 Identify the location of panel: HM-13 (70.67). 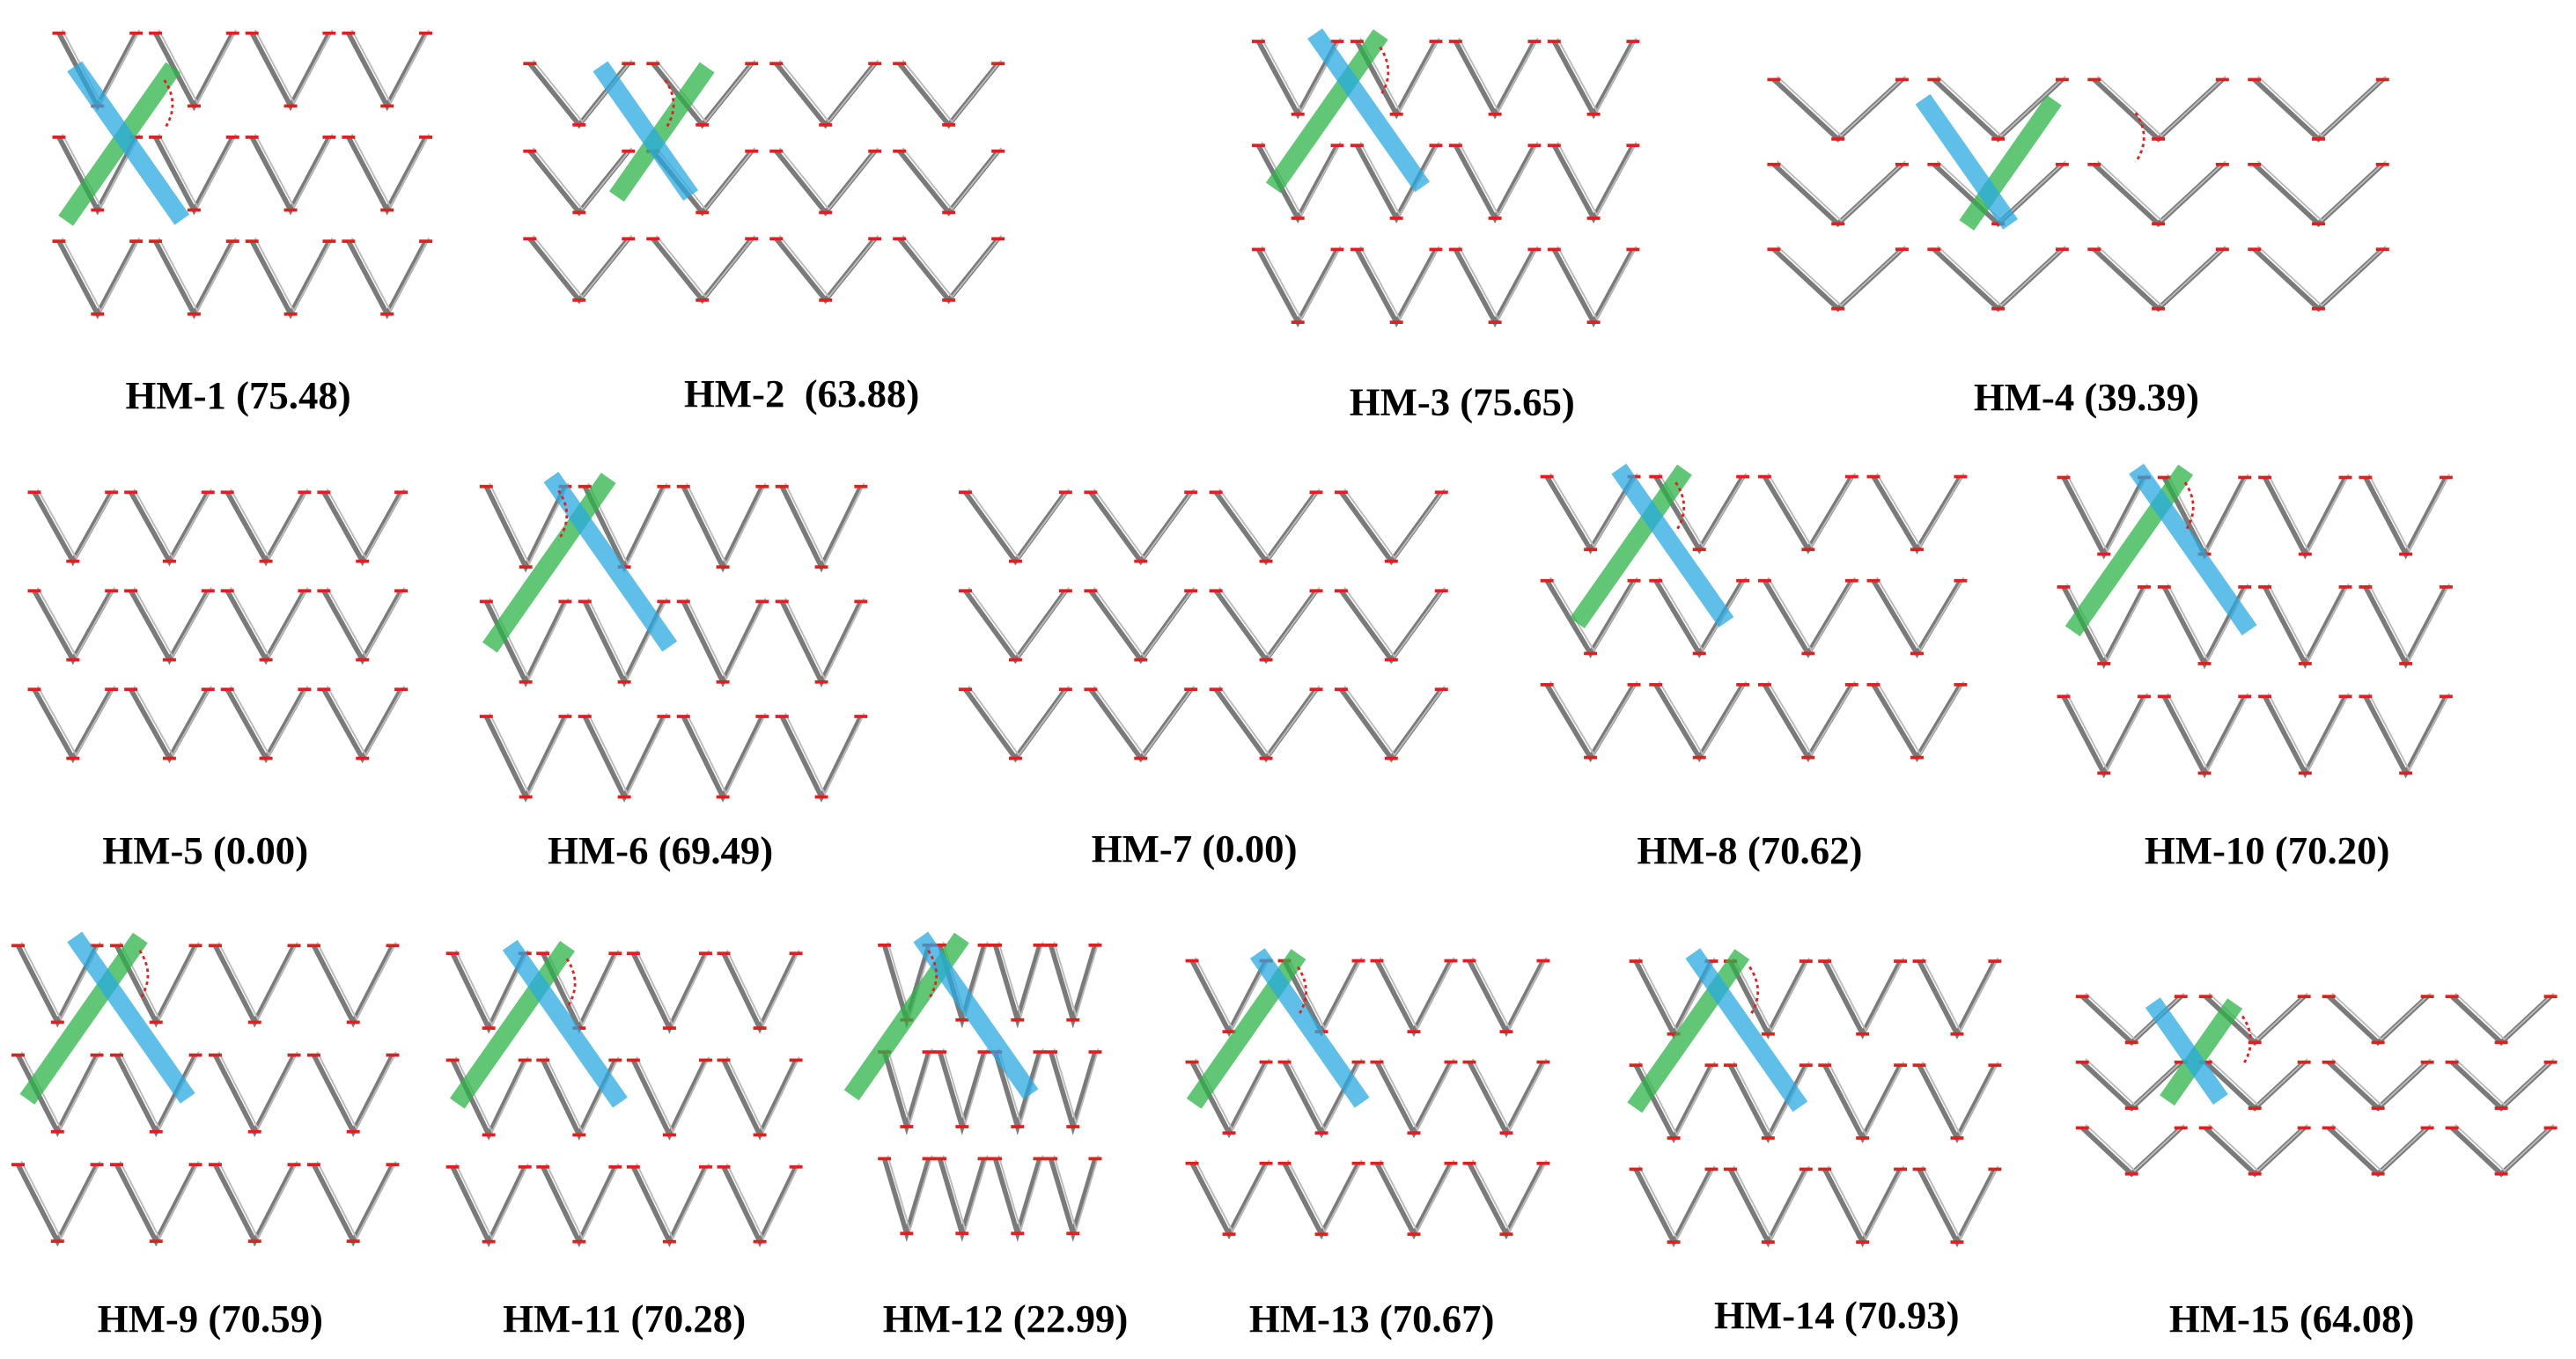
(1368, 1144).